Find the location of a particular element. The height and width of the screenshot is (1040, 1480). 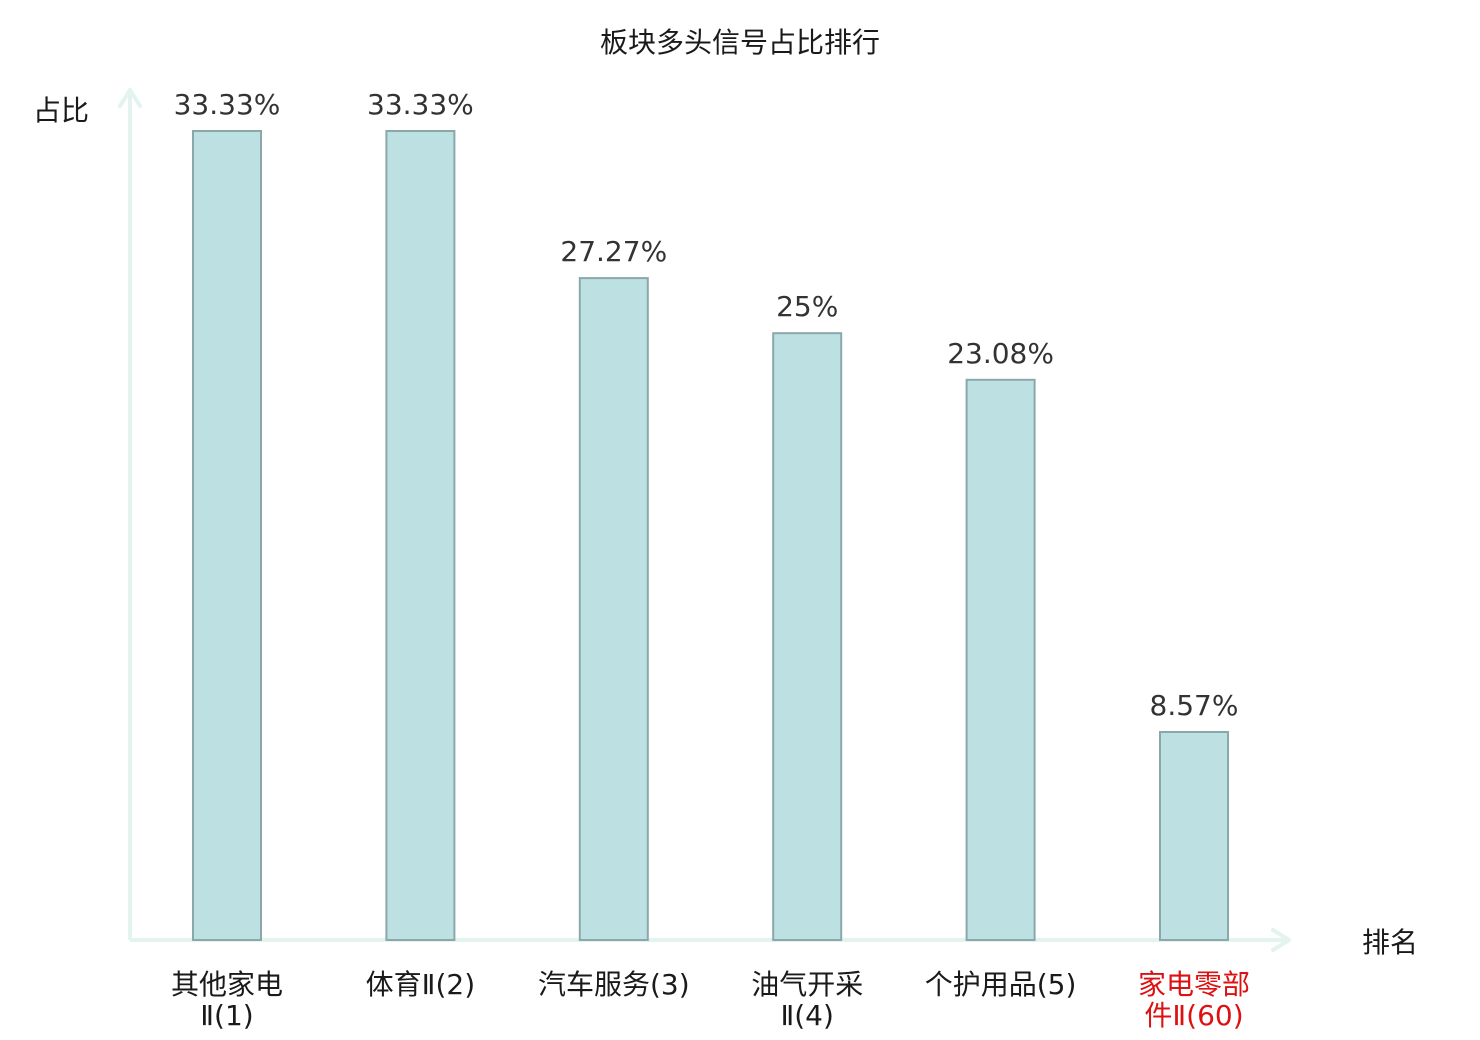

x-tick-label: 油气开采 is located at coordinates (807, 984).